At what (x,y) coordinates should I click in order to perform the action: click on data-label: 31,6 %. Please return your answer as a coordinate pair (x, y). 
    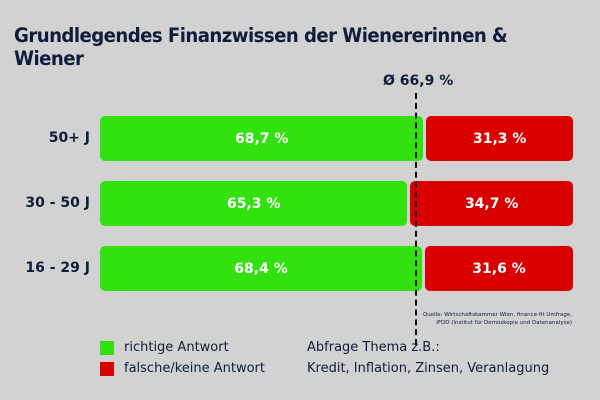
    Looking at the image, I should click on (499, 268).